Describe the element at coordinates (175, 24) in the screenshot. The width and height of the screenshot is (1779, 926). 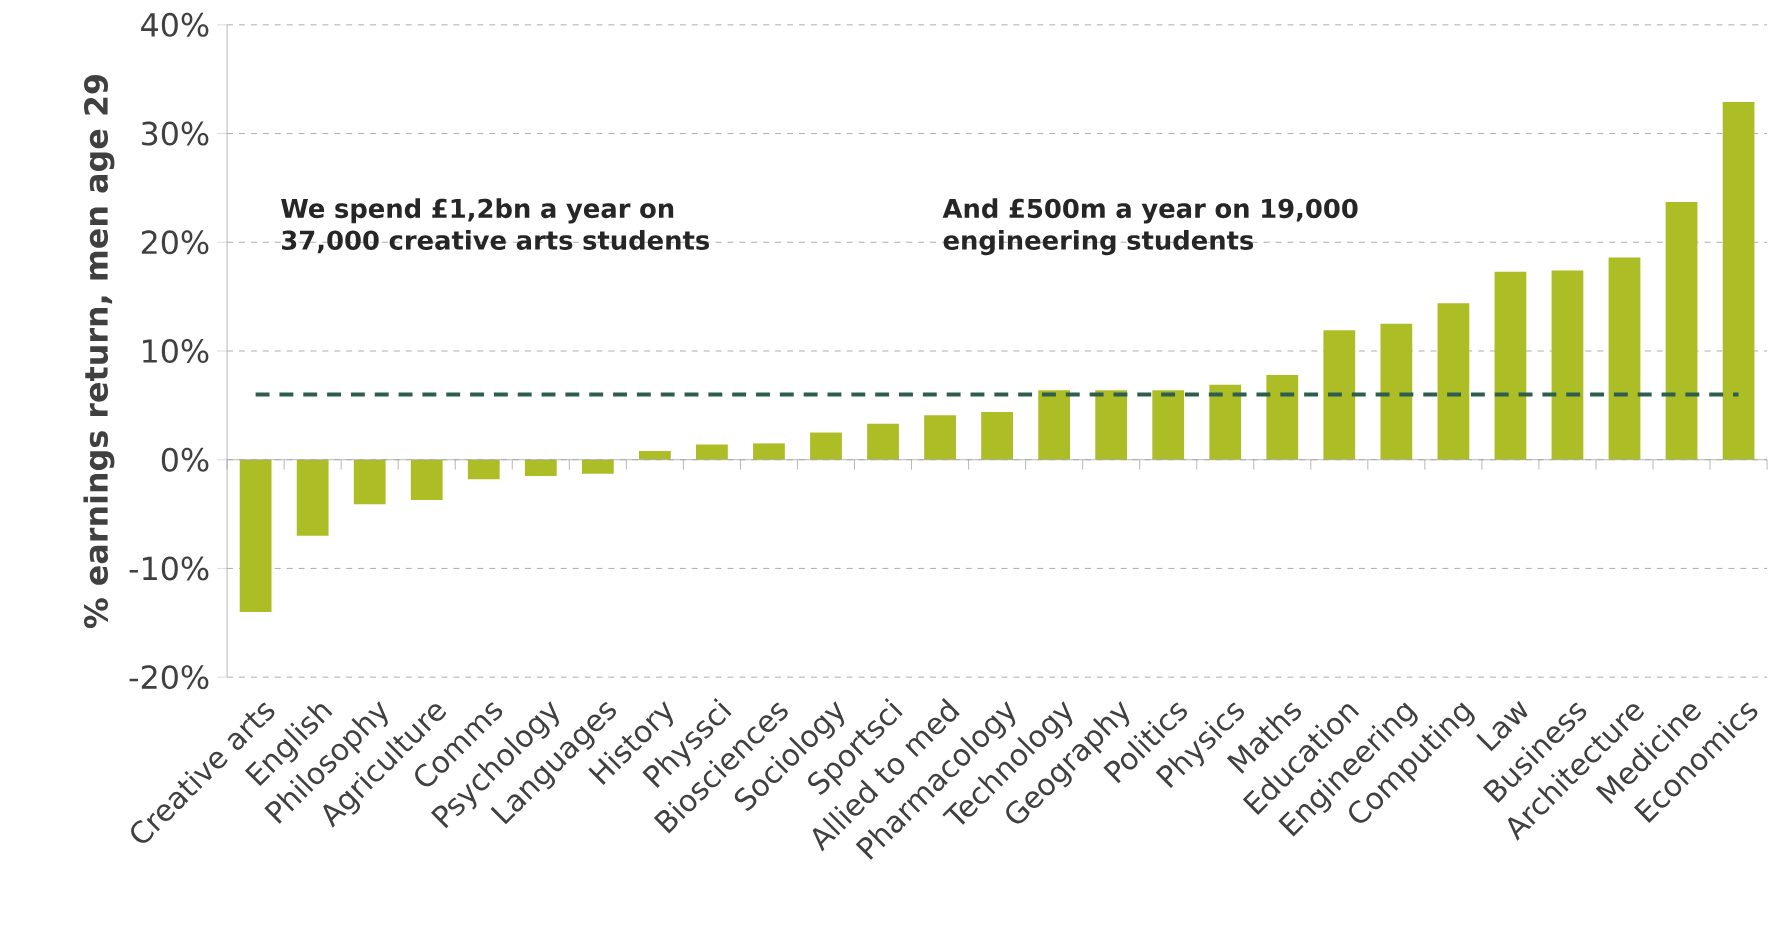
I see `y-tick-label: 40%` at that location.